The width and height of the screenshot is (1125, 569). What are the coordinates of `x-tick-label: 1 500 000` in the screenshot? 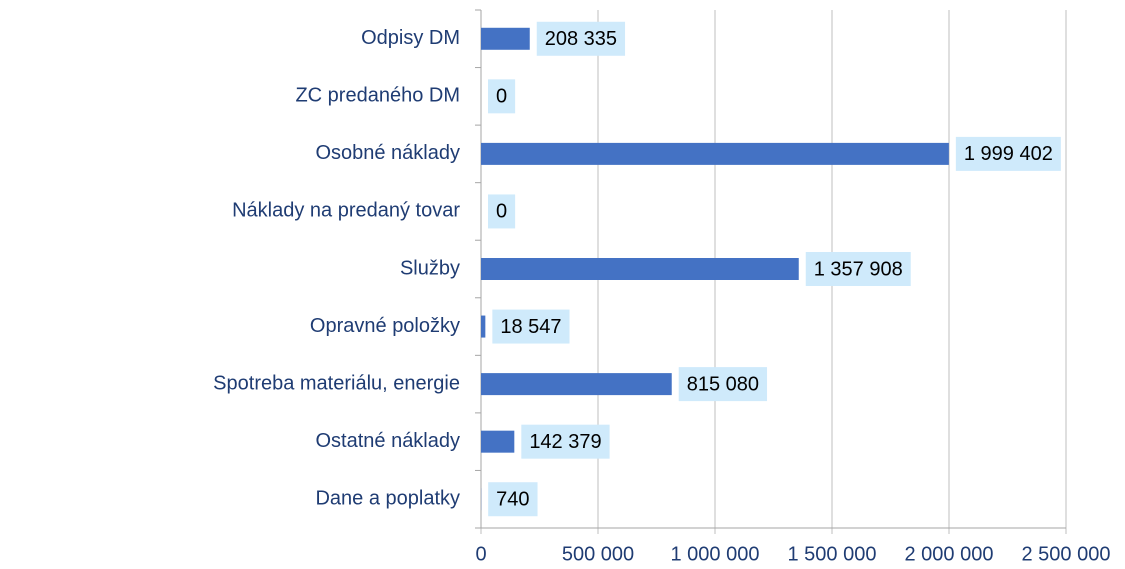 It's located at (832, 554).